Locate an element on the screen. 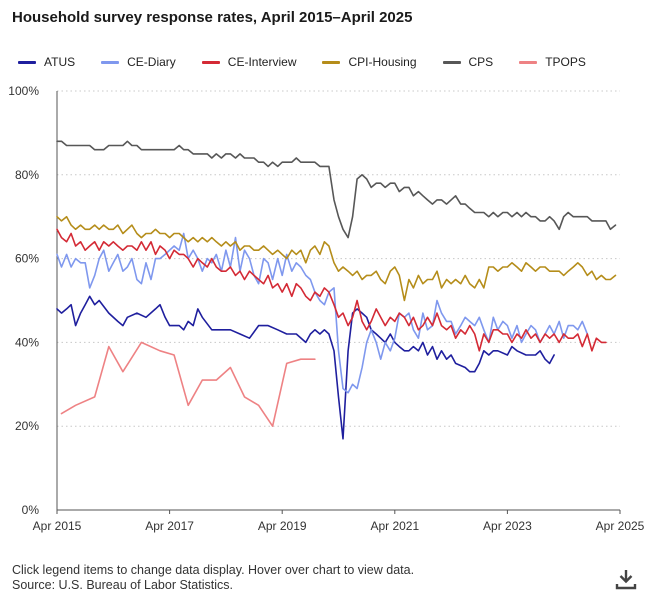 Image resolution: width=656 pixels, height=600 pixels. x-tick-label: Apr 2015 is located at coordinates (57, 526).